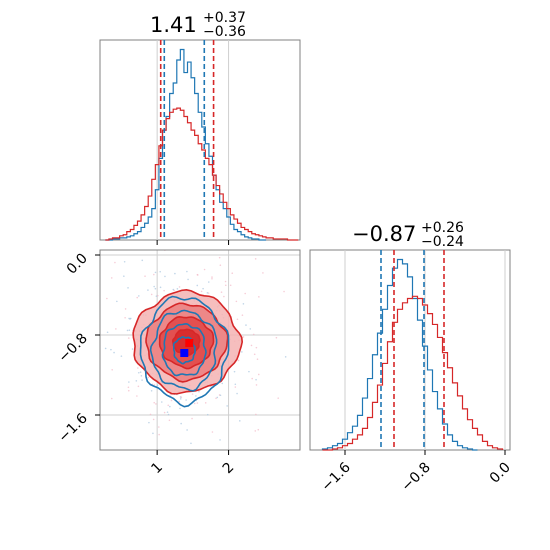 This screenshot has height=550, width=550. I want to click on joint-y-ticks: 0.0 −0.8 −1.6, so click(77, 348).